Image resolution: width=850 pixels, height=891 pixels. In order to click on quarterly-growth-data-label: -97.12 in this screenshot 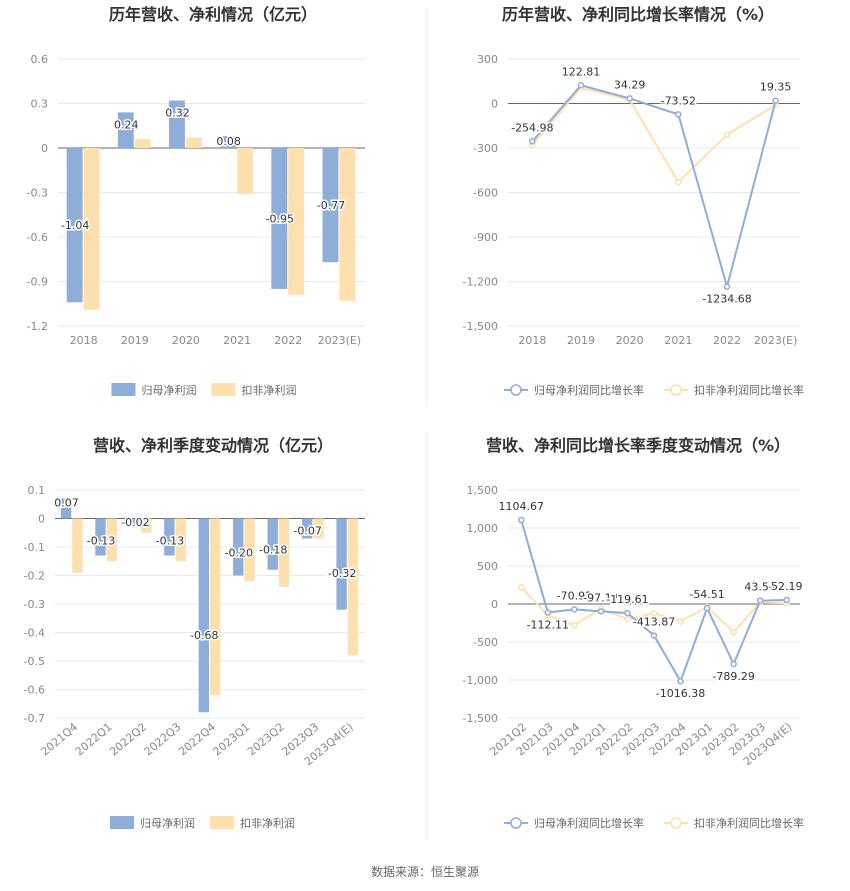, I will do `click(600, 597)`.